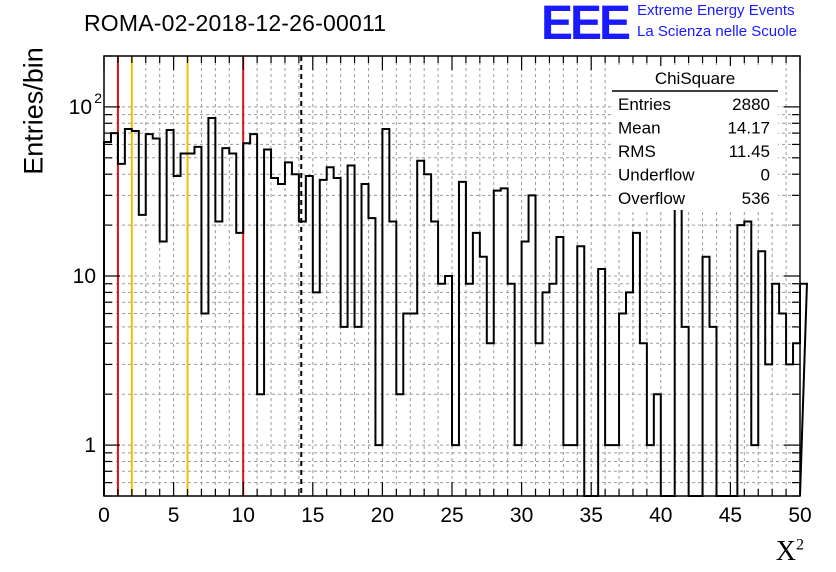  What do you see at coordinates (521, 515) in the screenshot?
I see `x-tick-label: 30` at bounding box center [521, 515].